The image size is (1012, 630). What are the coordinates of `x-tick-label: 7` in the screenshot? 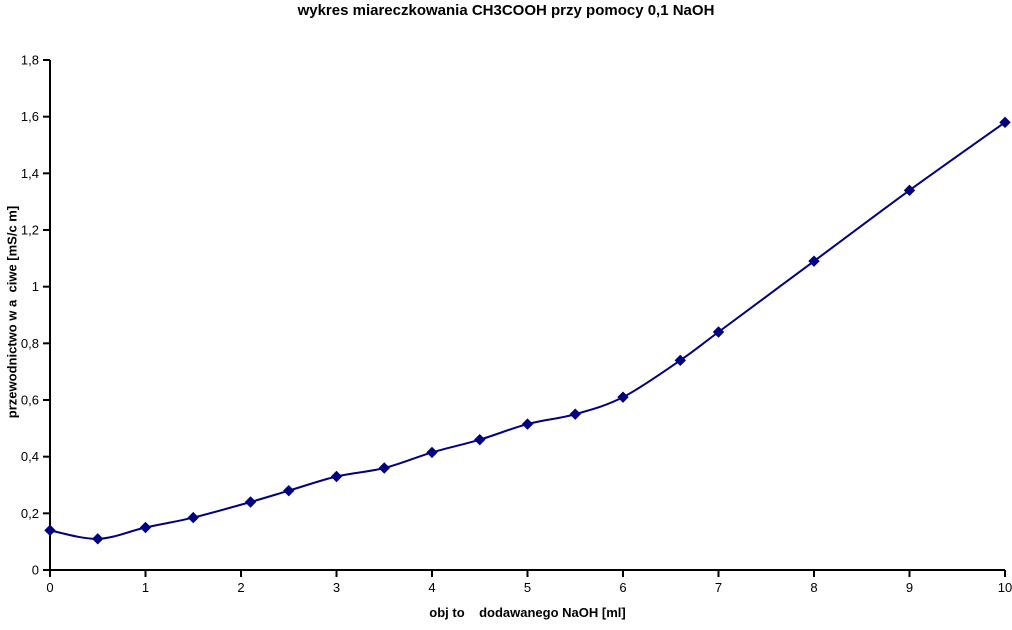 It's located at (718, 587).